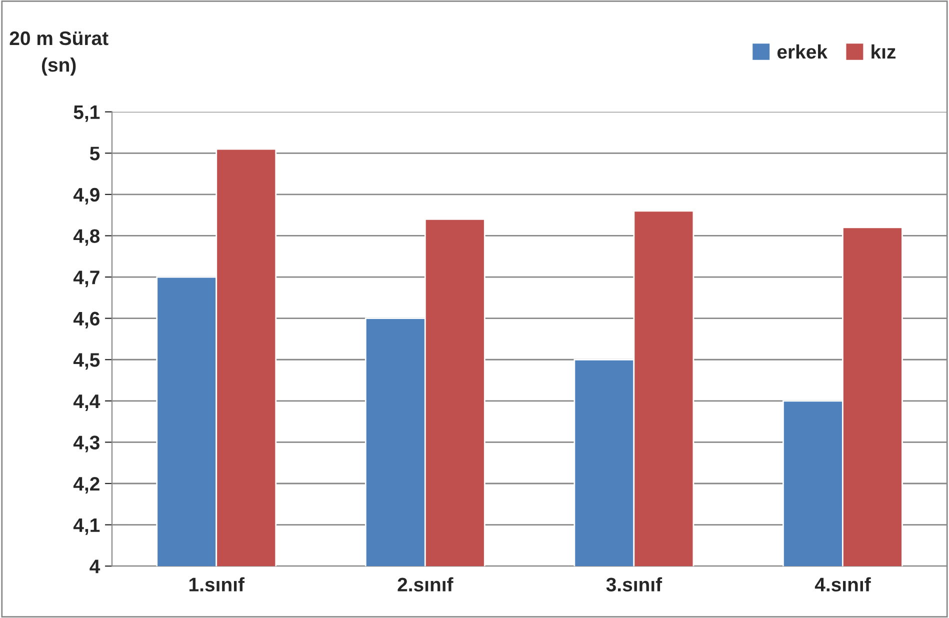  What do you see at coordinates (86, 526) in the screenshot?
I see `y-tick-label: 4,1` at bounding box center [86, 526].